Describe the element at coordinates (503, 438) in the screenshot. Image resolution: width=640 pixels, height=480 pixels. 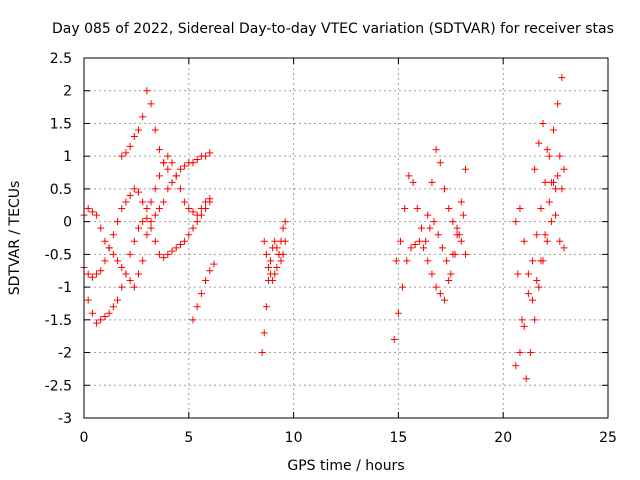
I see `x-tick-label: 20` at that location.